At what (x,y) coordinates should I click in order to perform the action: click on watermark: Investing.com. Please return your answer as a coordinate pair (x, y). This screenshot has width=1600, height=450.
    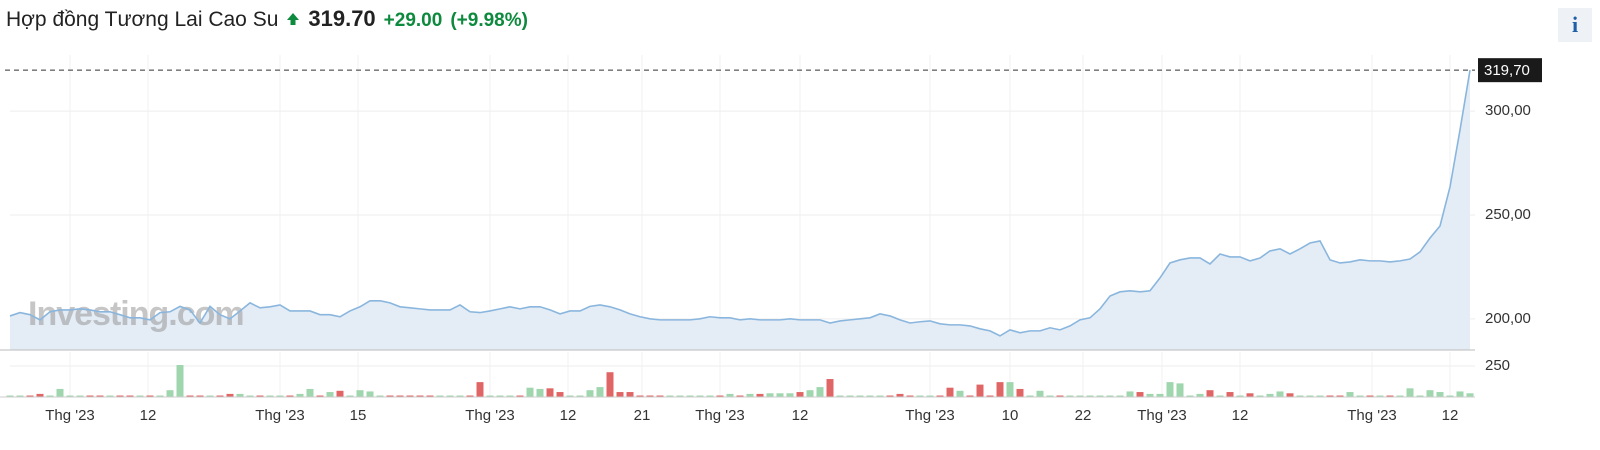
    Looking at the image, I should click on (136, 314).